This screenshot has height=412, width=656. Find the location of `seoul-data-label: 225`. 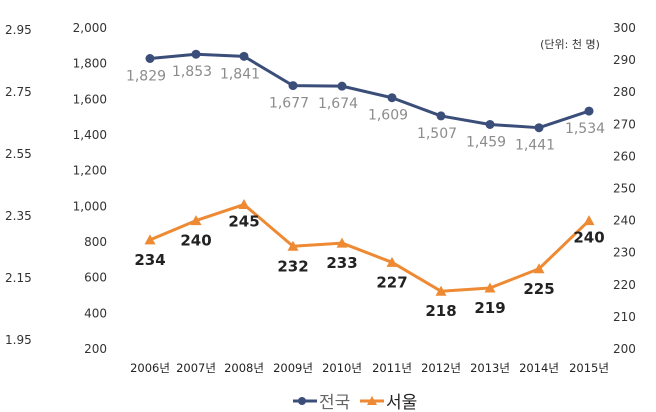

seoul-data-label: 225 is located at coordinates (538, 289).